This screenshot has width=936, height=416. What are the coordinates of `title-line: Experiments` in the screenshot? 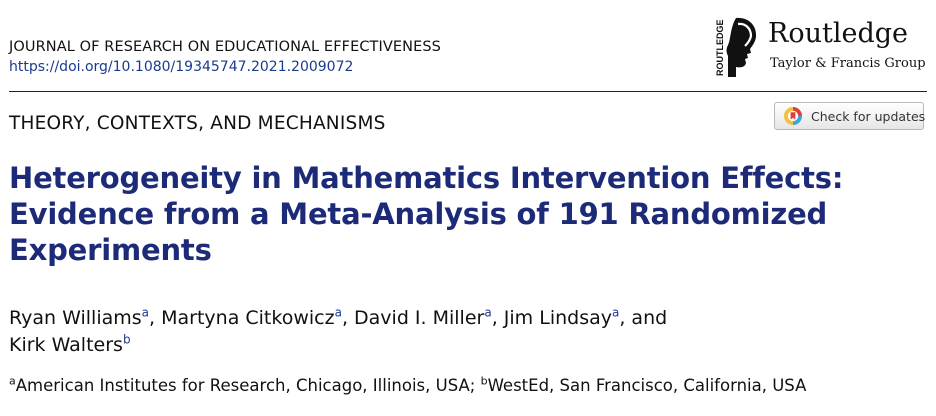 It's located at (110, 250).